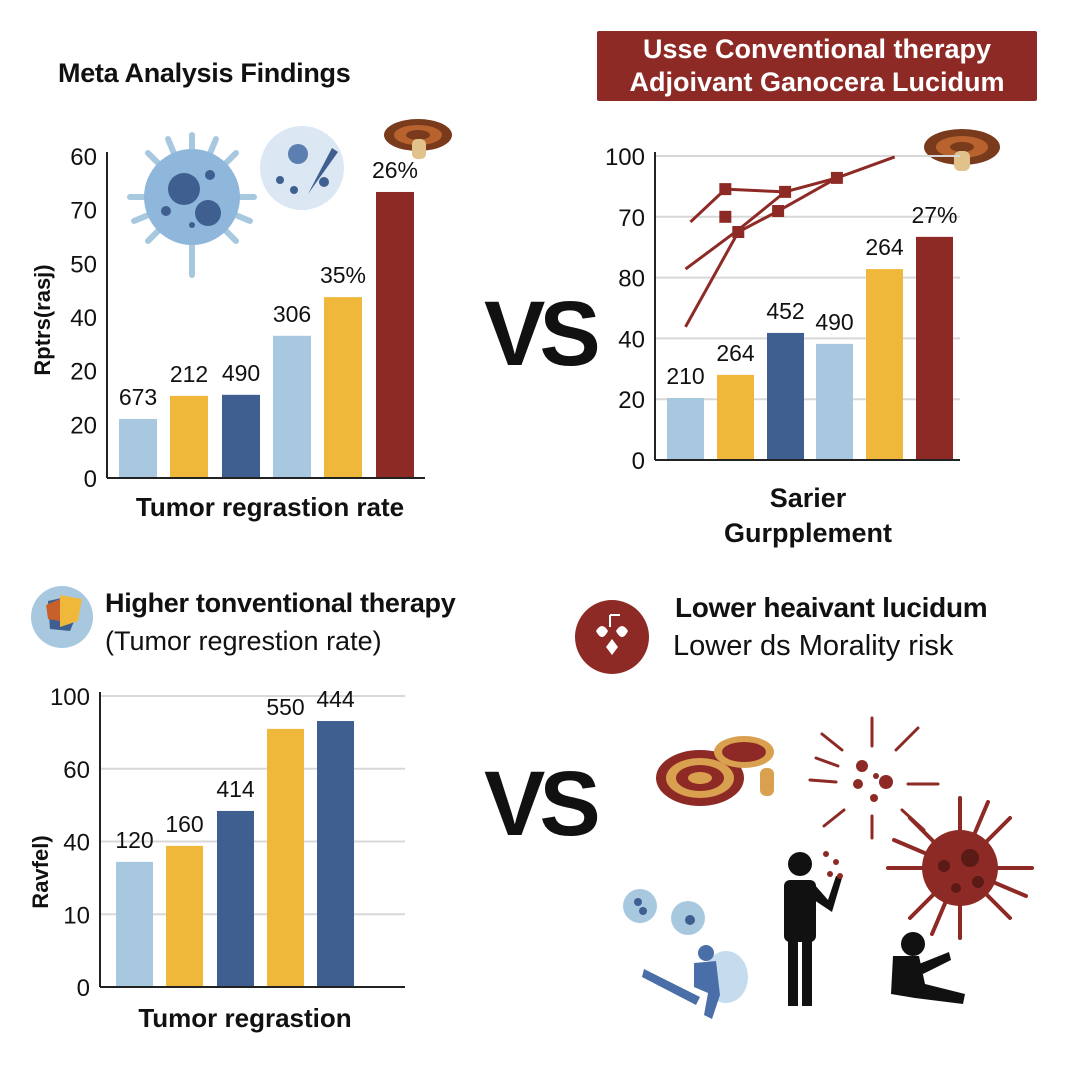 This screenshot has height=1080, width=1080. Describe the element at coordinates (395, 170) in the screenshot. I see `bar-value-label: 26%` at that location.